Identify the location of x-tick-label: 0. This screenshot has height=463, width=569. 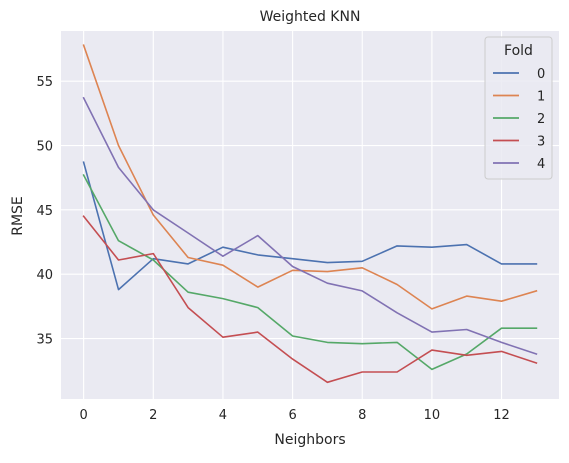
(83, 415).